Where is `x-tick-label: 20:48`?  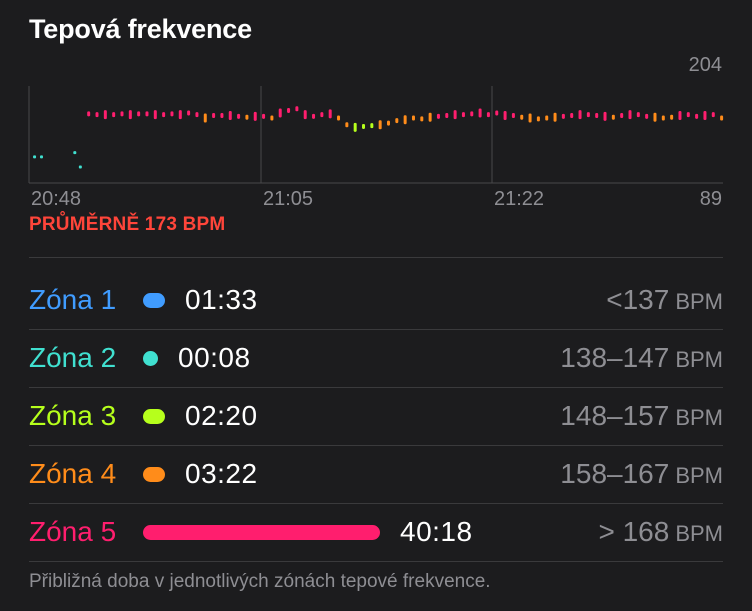
x-tick-label: 20:48 is located at coordinates (56, 199).